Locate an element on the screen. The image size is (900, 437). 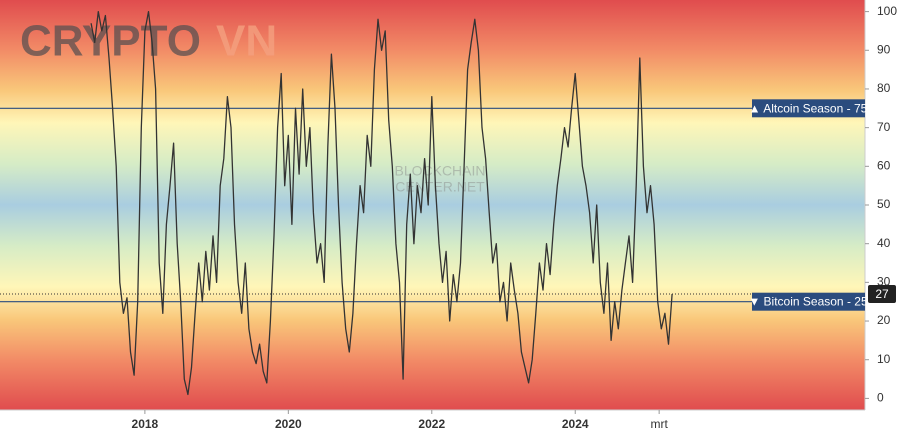
watermark: CRYPTO is located at coordinates (110, 41).